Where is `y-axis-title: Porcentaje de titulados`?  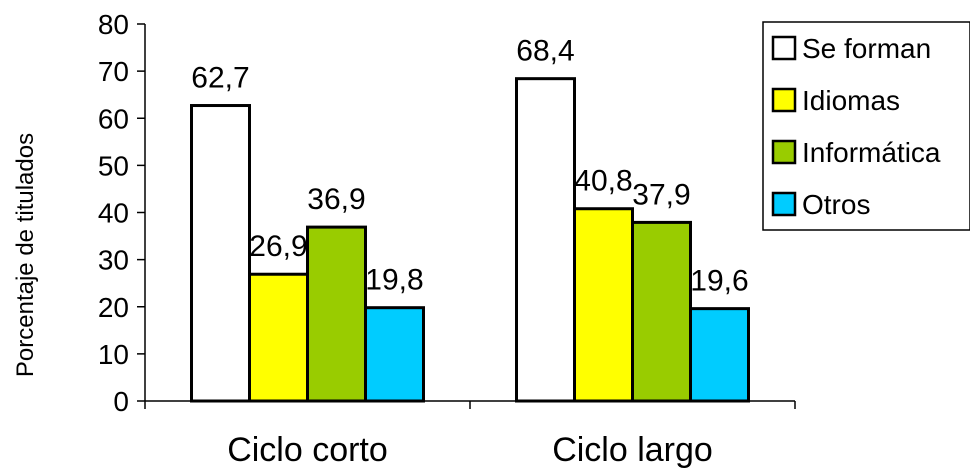
y-axis-title: Porcentaje de titulados is located at coordinates (25, 255).